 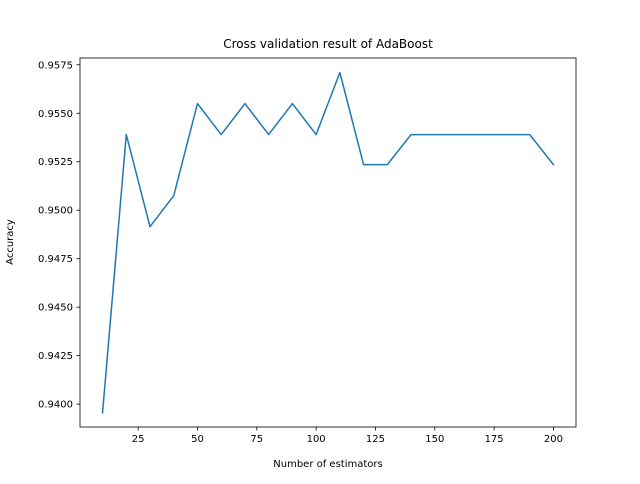 I want to click on y-axis-label: Accuracy, so click(x=10, y=242).